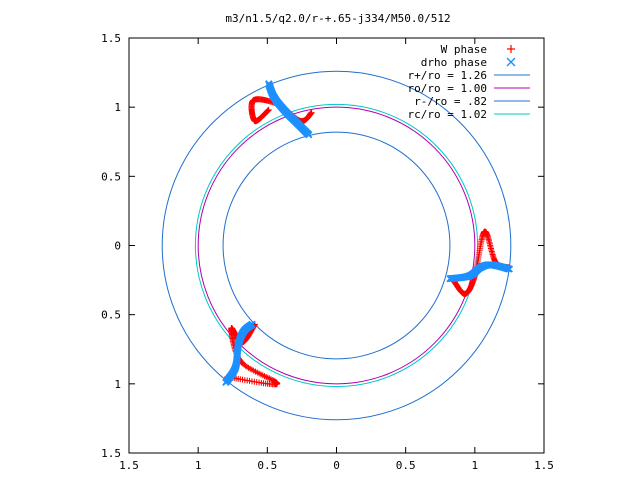 The image size is (640, 480). I want to click on legend-label: drho phase, so click(454, 62).